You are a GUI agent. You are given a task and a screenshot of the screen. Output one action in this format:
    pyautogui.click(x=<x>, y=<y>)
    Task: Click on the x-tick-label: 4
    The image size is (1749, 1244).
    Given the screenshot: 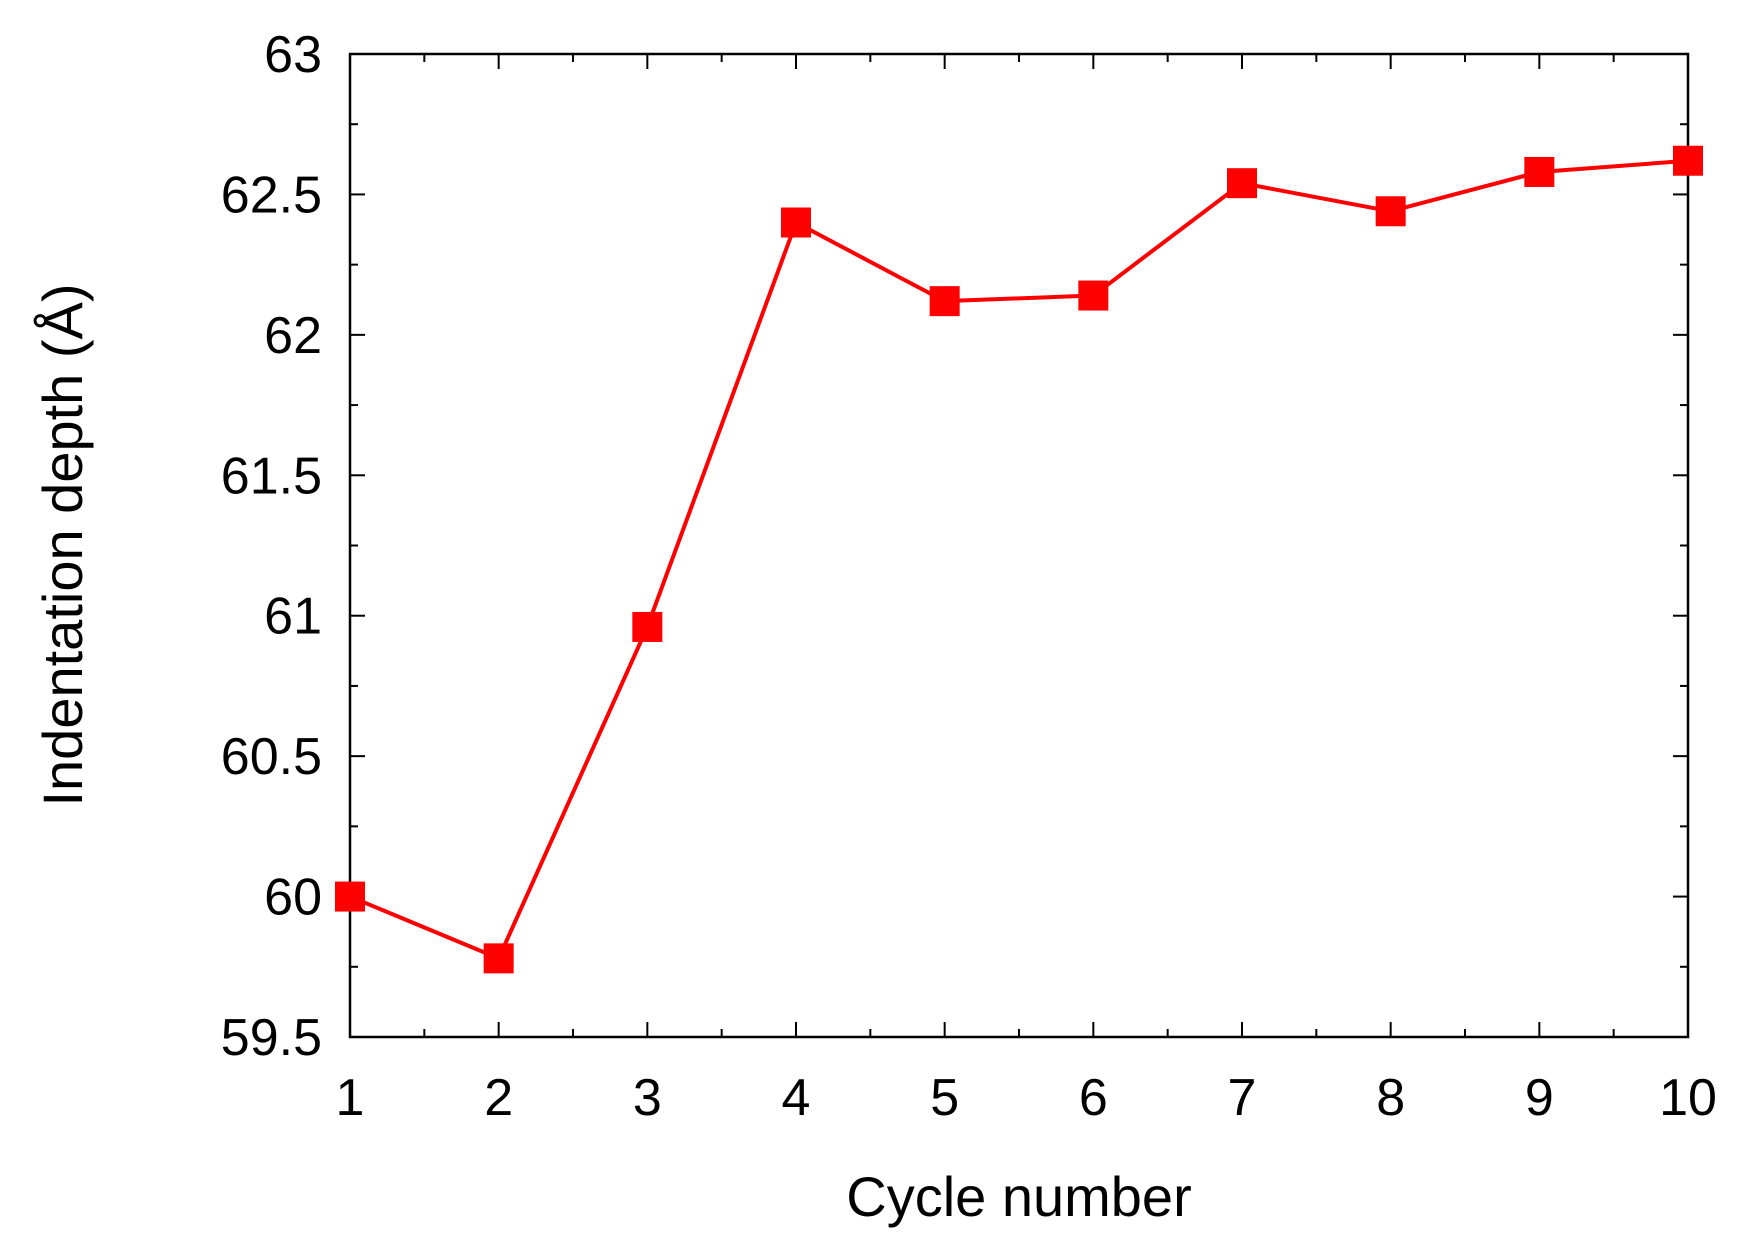 What is the action you would take?
    pyautogui.click(x=796, y=1098)
    